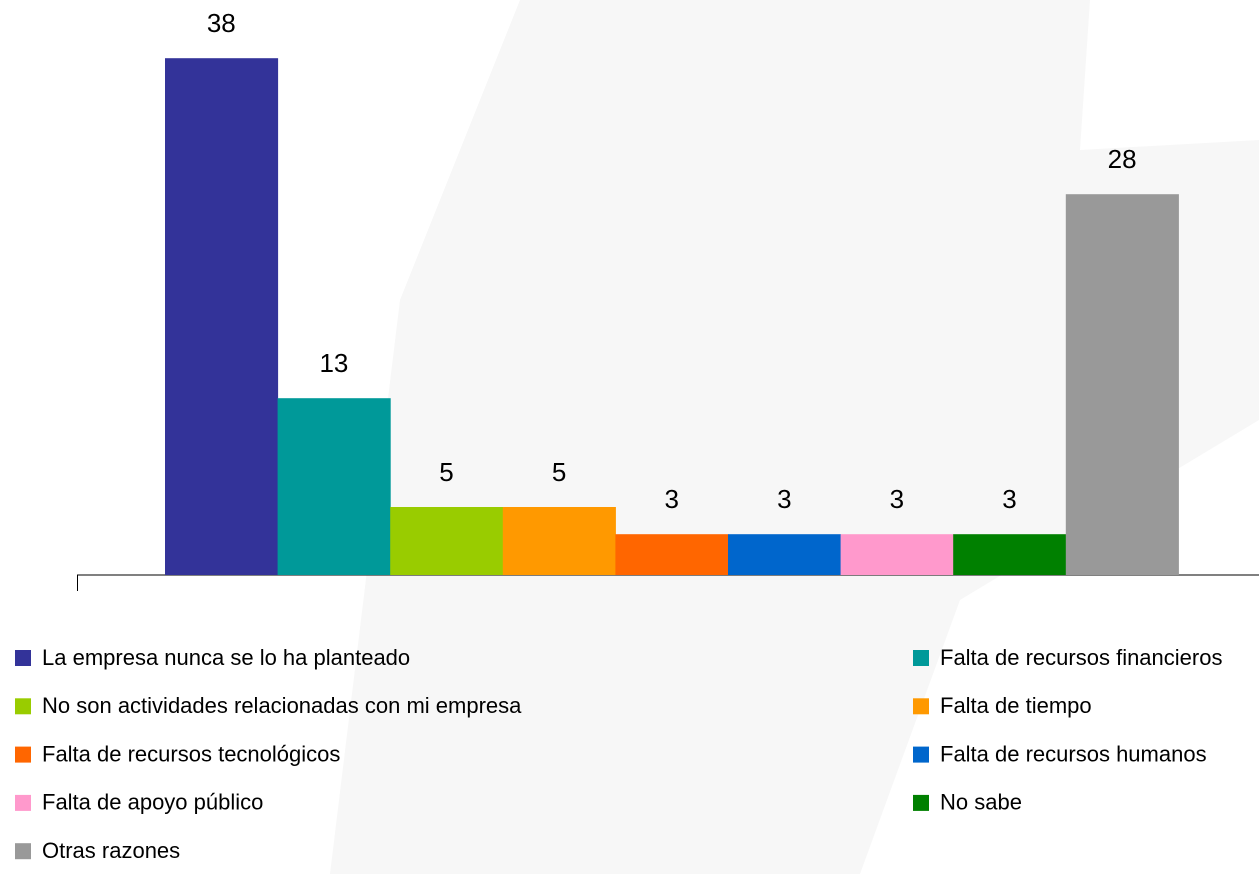  Describe the element at coordinates (1016, 705) in the screenshot. I see `legend-label: Falta de tiempo` at that location.